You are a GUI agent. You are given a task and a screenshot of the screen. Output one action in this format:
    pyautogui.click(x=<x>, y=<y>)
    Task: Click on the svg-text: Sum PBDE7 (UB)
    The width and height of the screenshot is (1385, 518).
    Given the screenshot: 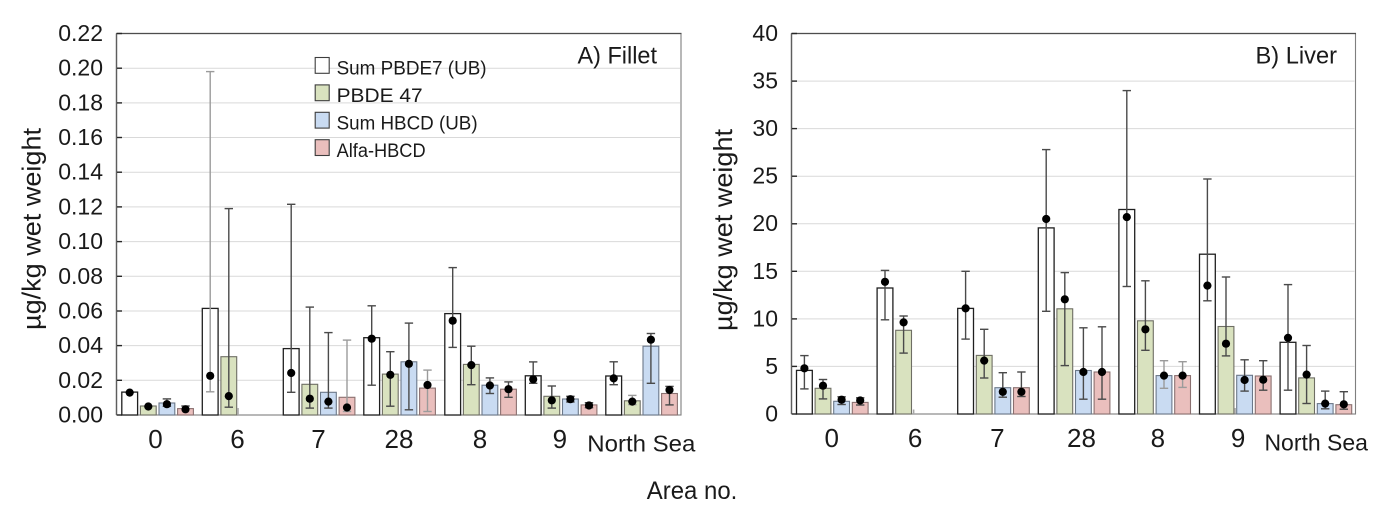 What is the action you would take?
    pyautogui.click(x=412, y=69)
    